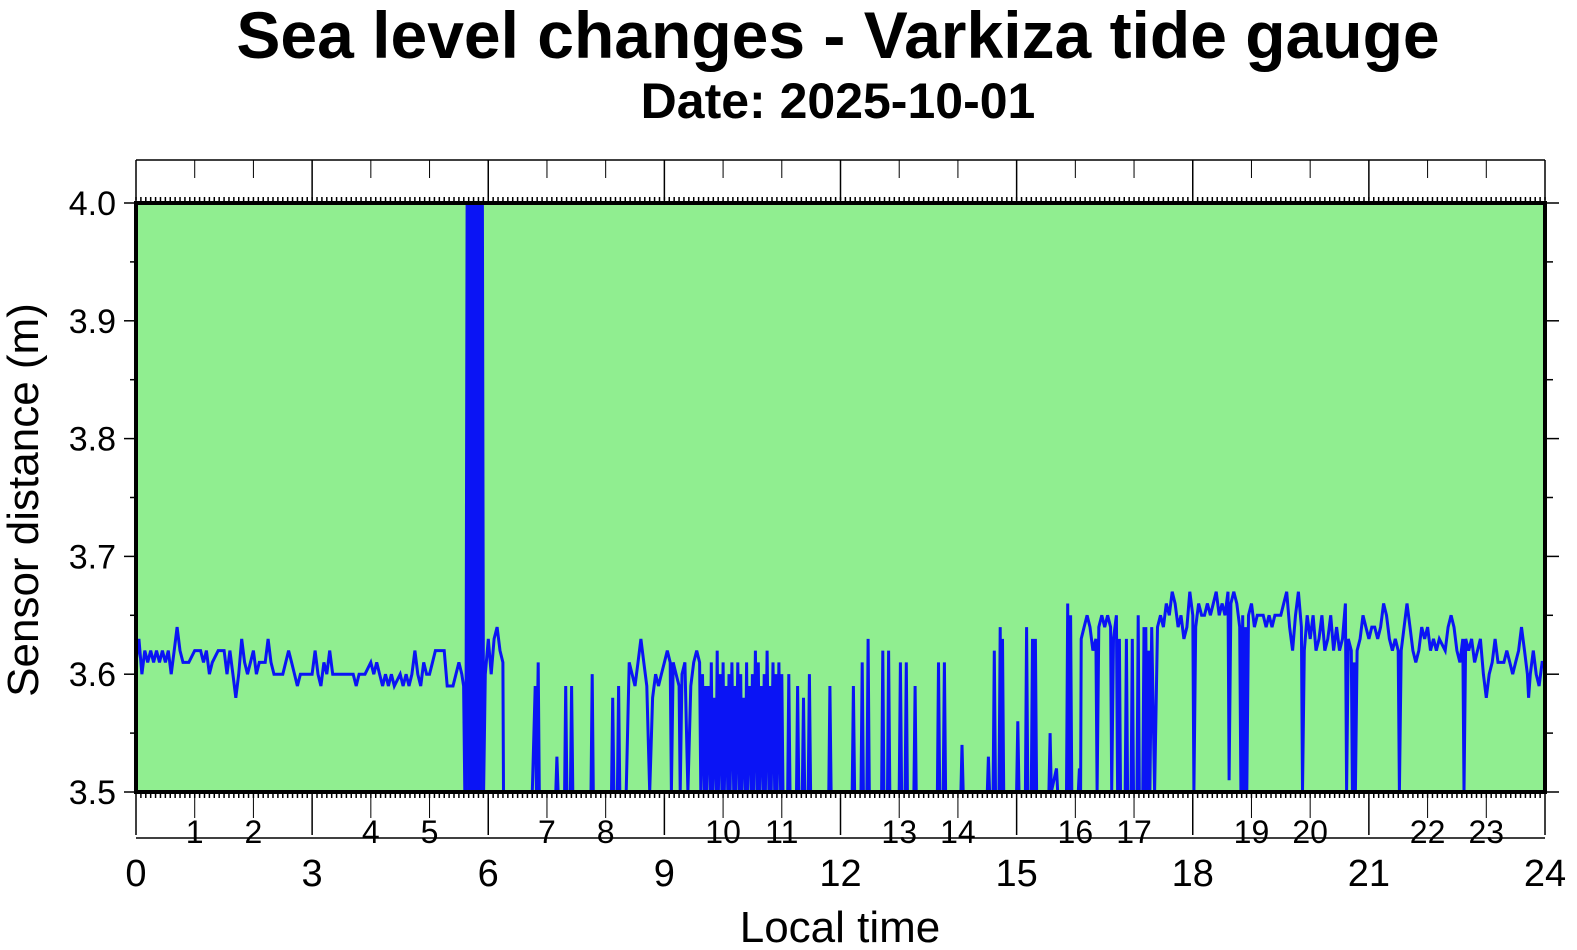  Describe the element at coordinates (1134, 832) in the screenshot. I see `x-hour-label: 17` at that location.